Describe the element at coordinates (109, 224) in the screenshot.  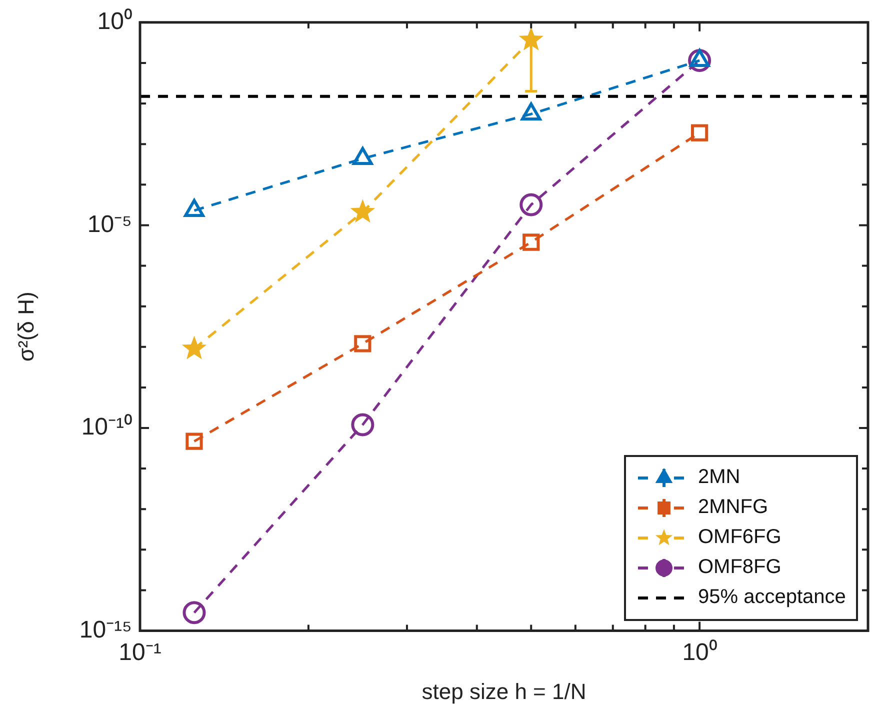
I see `y-tick-label: 10⁻⁵` at that location.